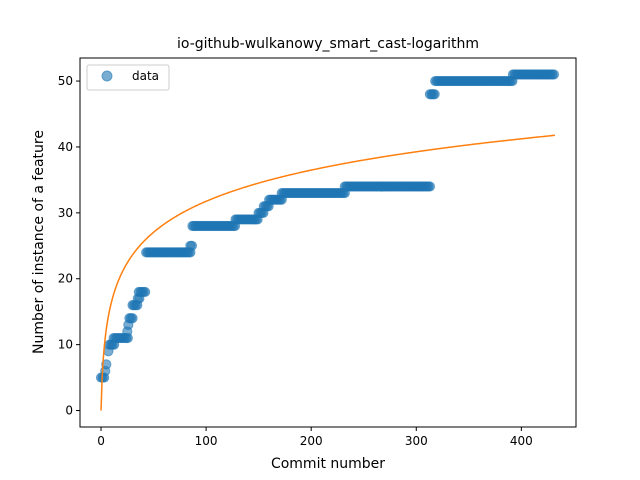 This screenshot has height=480, width=640. Describe the element at coordinates (328, 44) in the screenshot. I see `chart-title: io-github-wulkanowy_smart_cast-logarithm` at that location.